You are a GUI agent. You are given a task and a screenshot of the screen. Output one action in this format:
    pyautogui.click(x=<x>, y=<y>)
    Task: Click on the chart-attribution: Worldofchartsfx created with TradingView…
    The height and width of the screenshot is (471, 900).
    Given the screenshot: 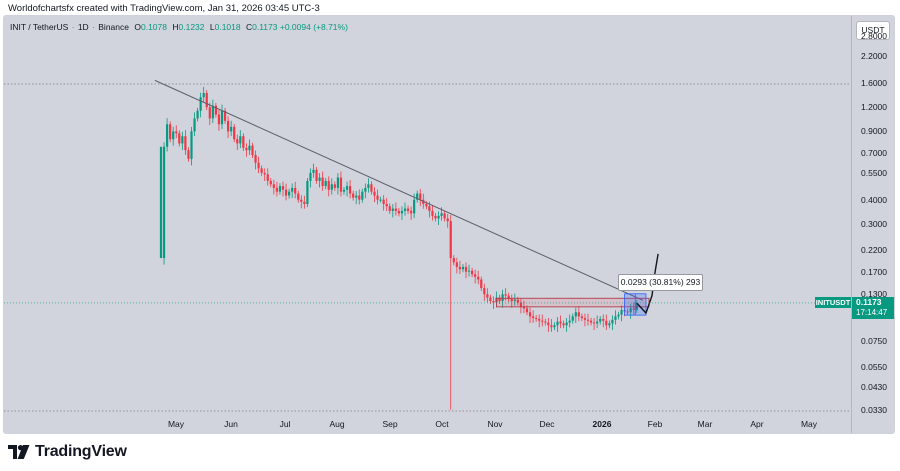 What is the action you would take?
    pyautogui.click(x=164, y=8)
    